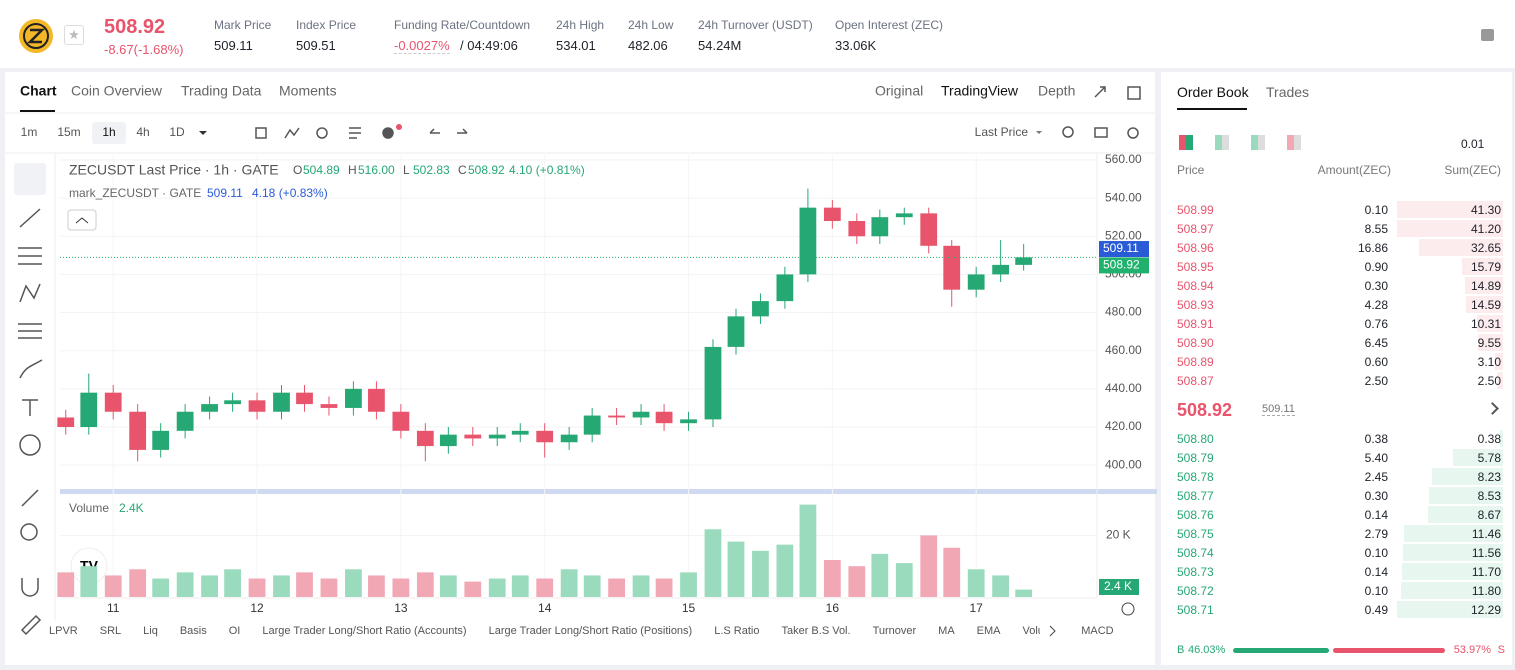 This screenshot has height=670, width=1515. What do you see at coordinates (1195, 591) in the screenshot?
I see `ob-price: 508.72` at bounding box center [1195, 591].